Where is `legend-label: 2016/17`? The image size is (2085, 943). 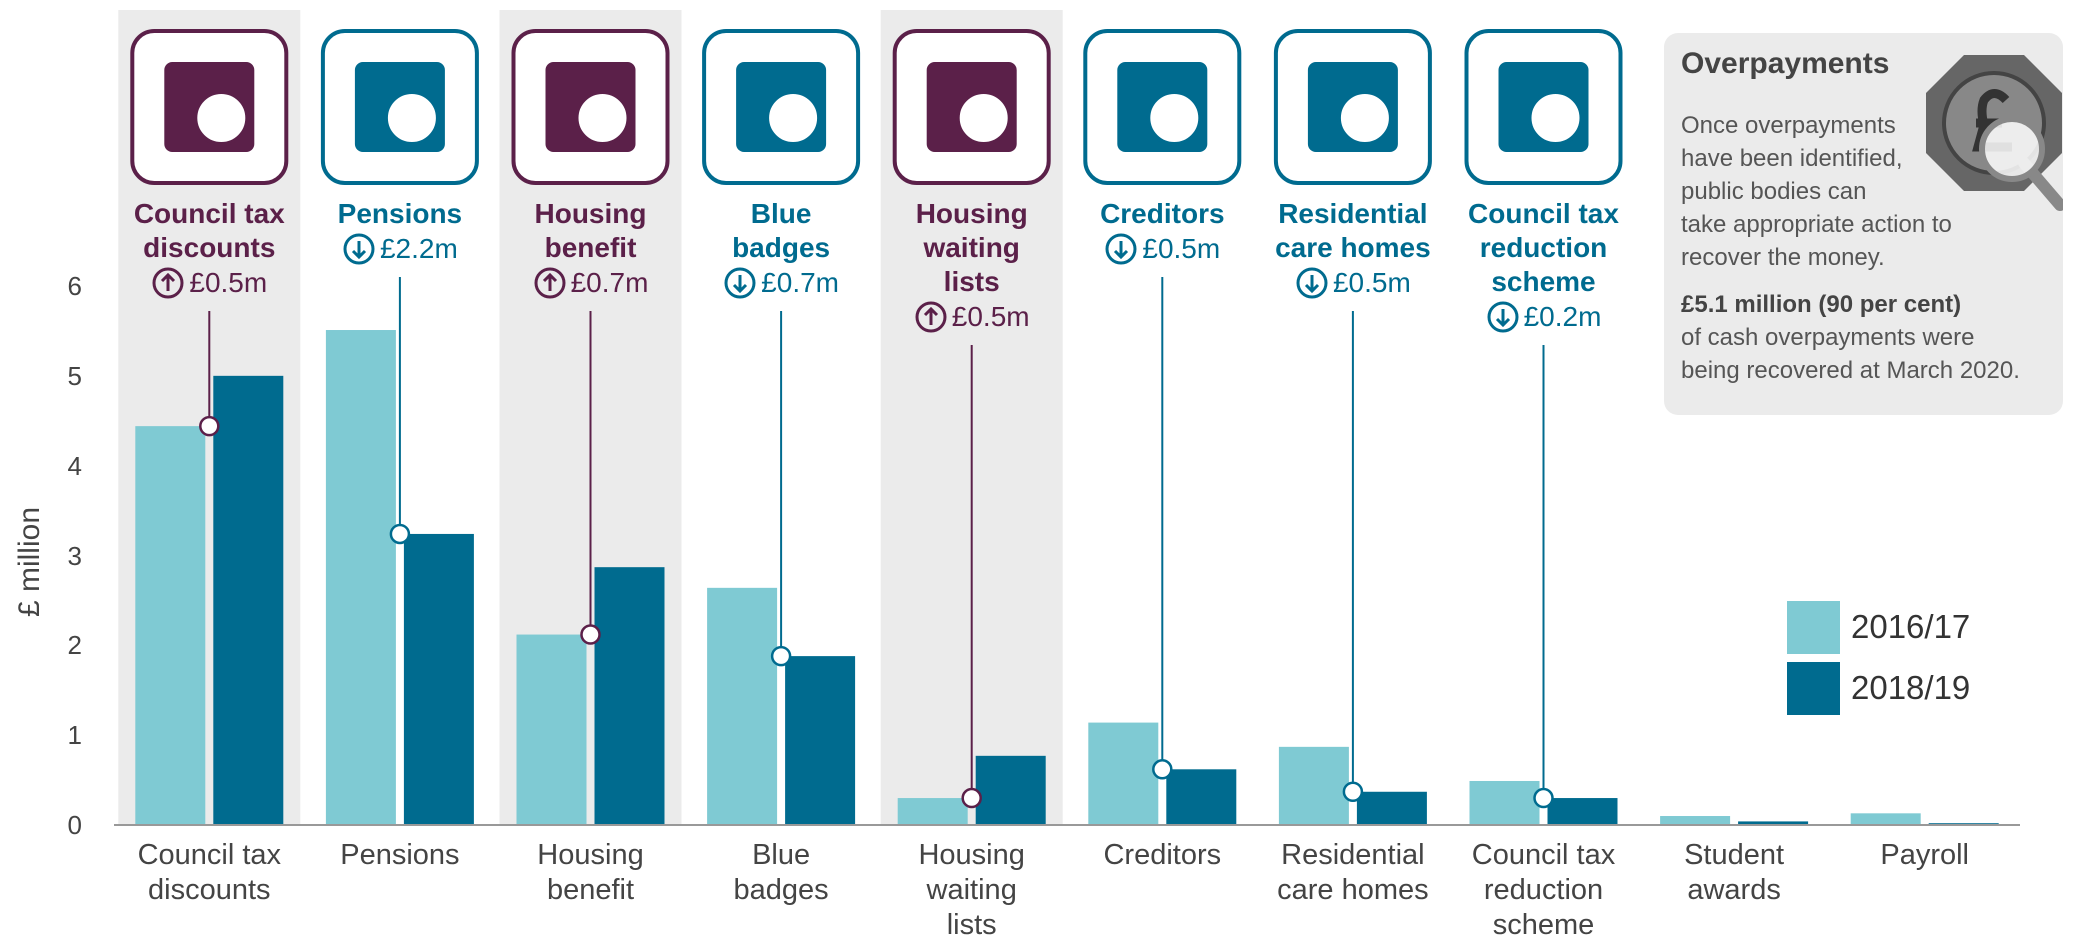 legend-label: 2016/17 is located at coordinates (1911, 626).